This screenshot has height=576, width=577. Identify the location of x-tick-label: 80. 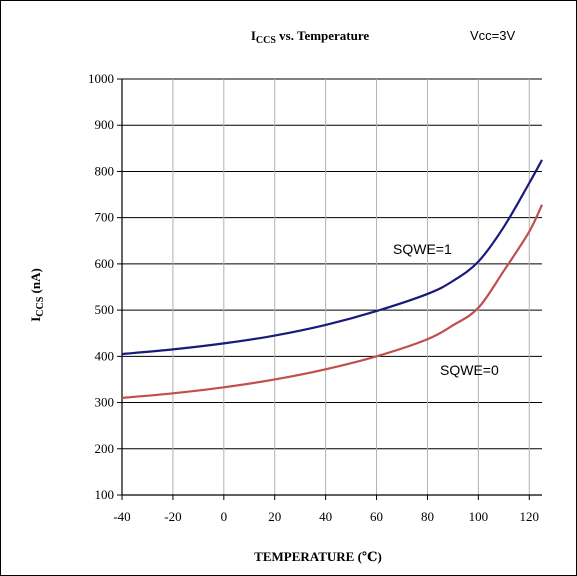
(427, 516).